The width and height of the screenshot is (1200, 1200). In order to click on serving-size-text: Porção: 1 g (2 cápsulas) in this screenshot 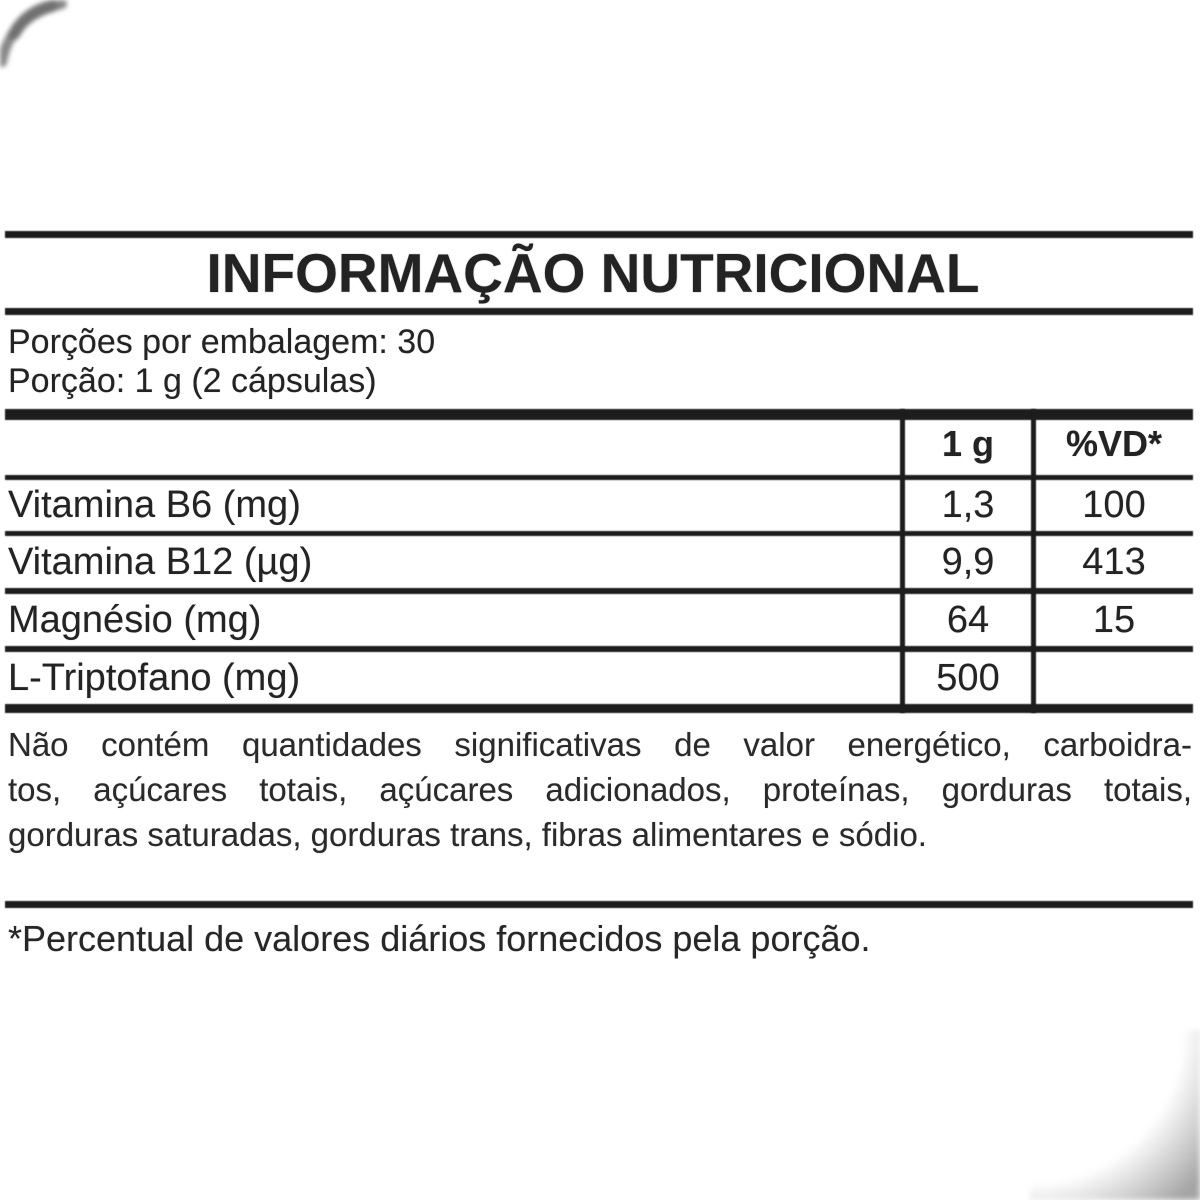, I will do `click(192, 381)`.